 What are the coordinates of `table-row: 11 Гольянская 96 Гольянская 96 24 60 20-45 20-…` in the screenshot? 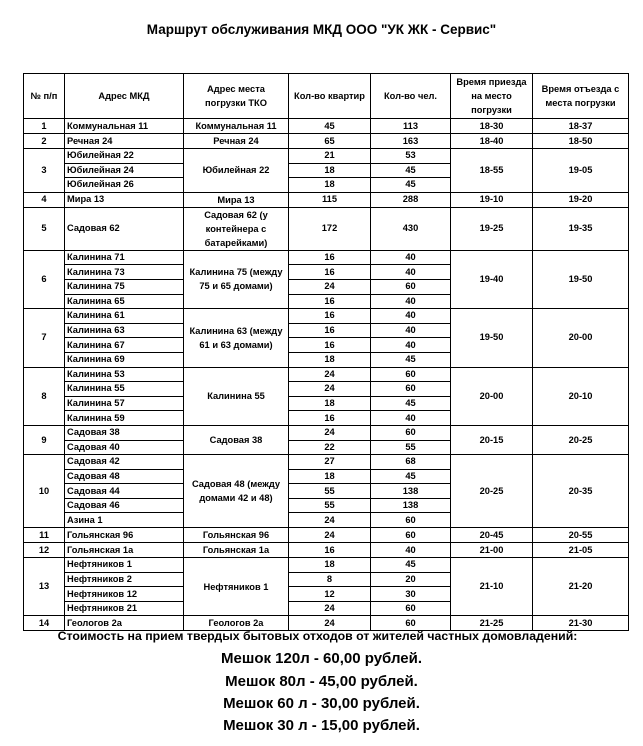 It's located at (326, 535).